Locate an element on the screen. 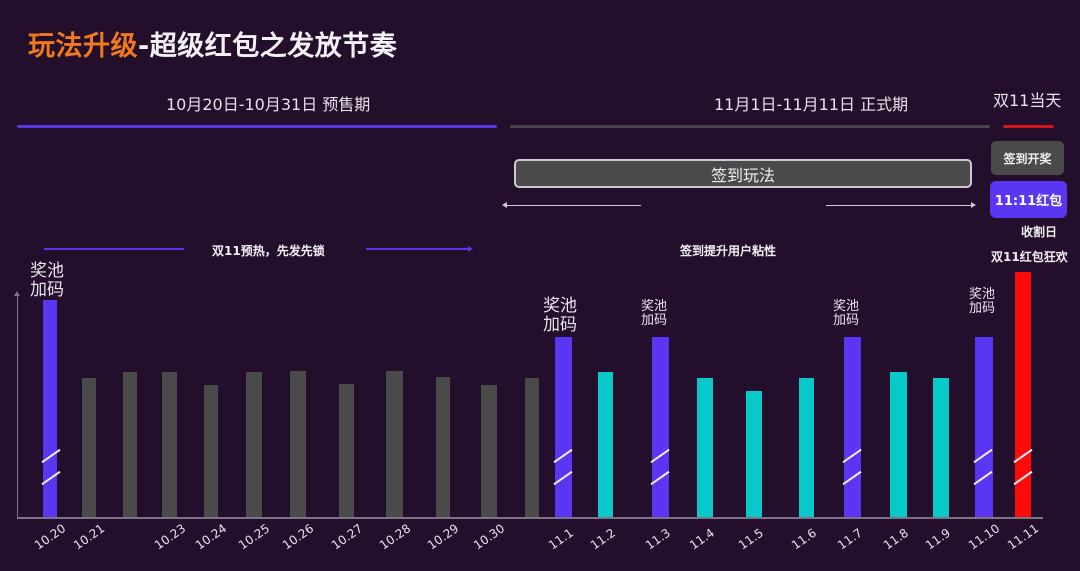 Image resolution: width=1080 pixels, height=571 pixels. x-tick-10.28: 10.28 is located at coordinates (394, 537).